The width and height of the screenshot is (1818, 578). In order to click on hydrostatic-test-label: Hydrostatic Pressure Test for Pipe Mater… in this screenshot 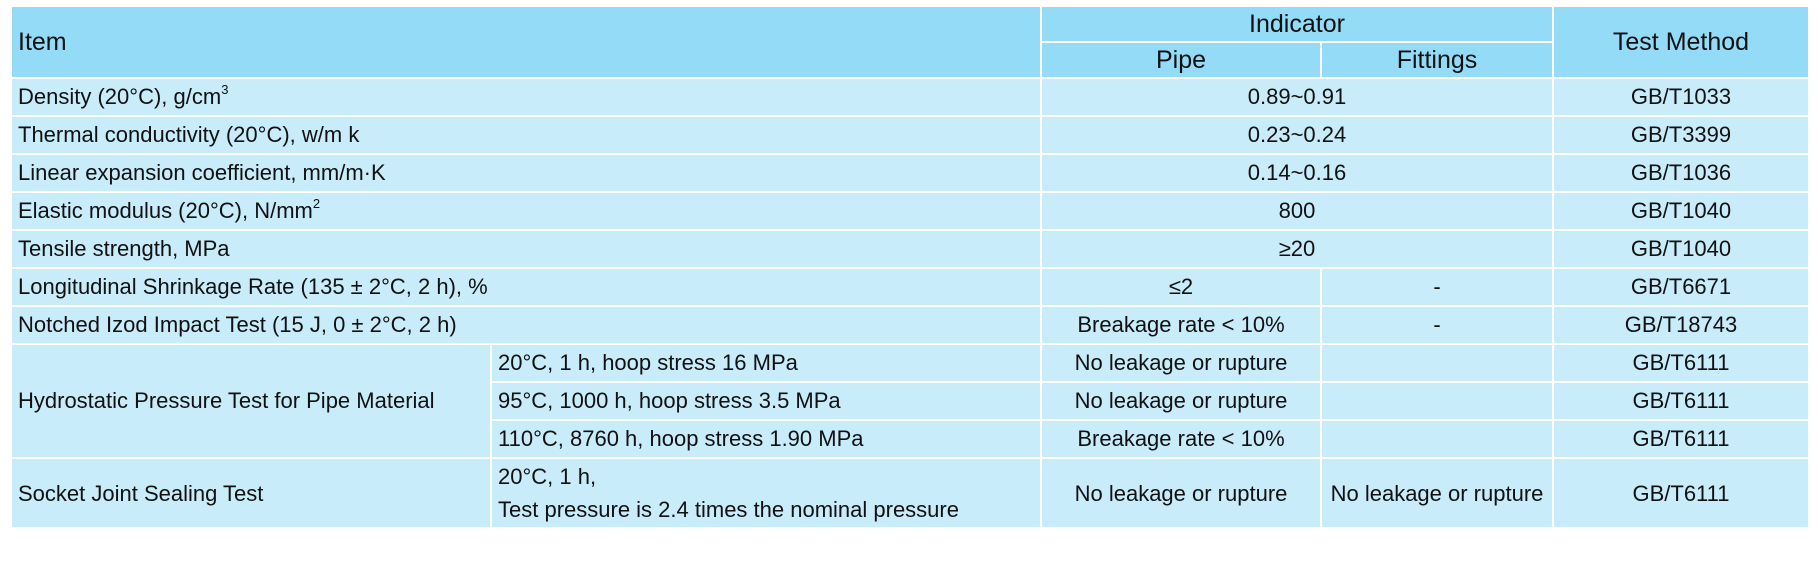, I will do `click(251, 401)`.